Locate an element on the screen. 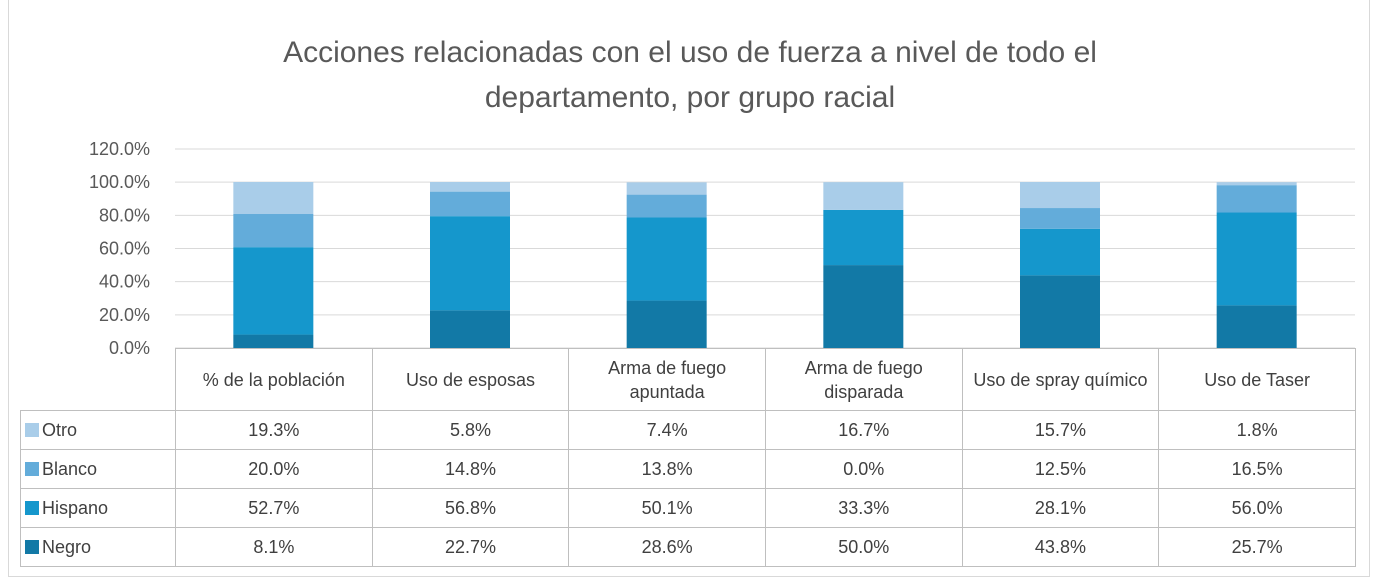 The image size is (1387, 578). data-label: 50.1% is located at coordinates (667, 508).